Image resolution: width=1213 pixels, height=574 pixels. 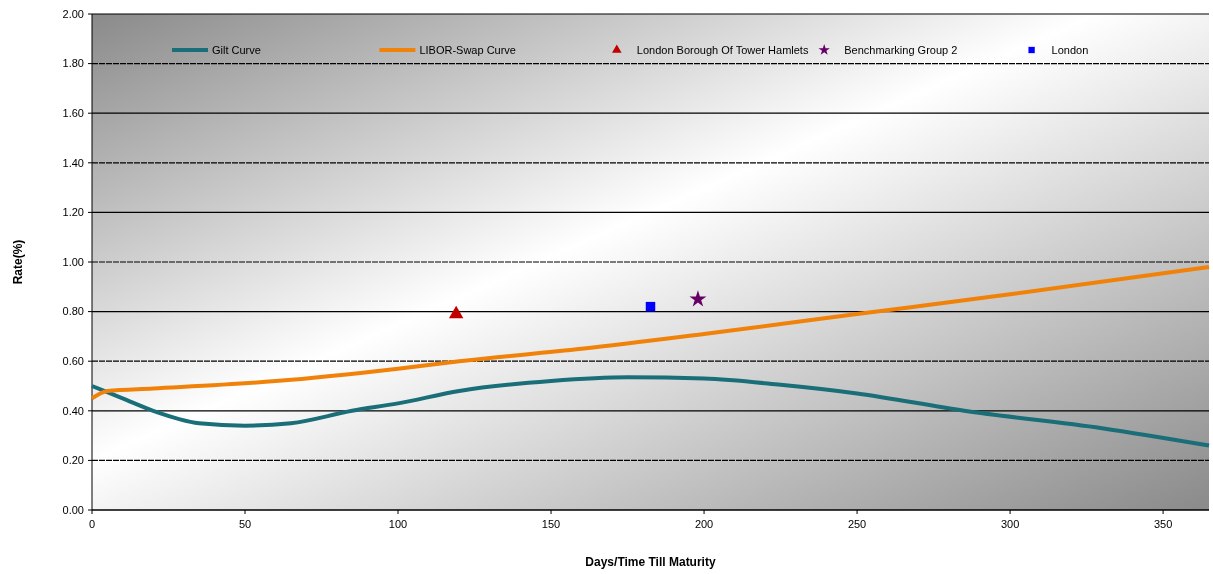 I want to click on legend-label: LIBOR-Swap Curve, so click(x=467, y=49).